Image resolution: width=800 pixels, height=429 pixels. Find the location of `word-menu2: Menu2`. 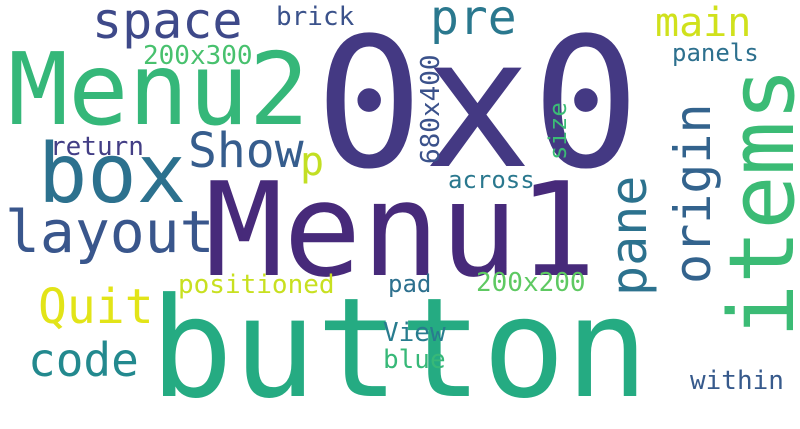

word-menu2: Menu2 is located at coordinates (159, 89).